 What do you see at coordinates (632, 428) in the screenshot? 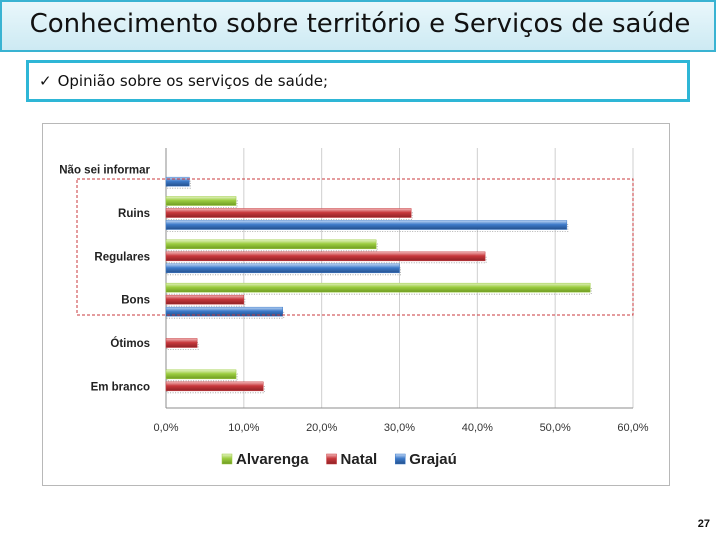
I see `x-tick-label: 60,0%` at bounding box center [632, 428].